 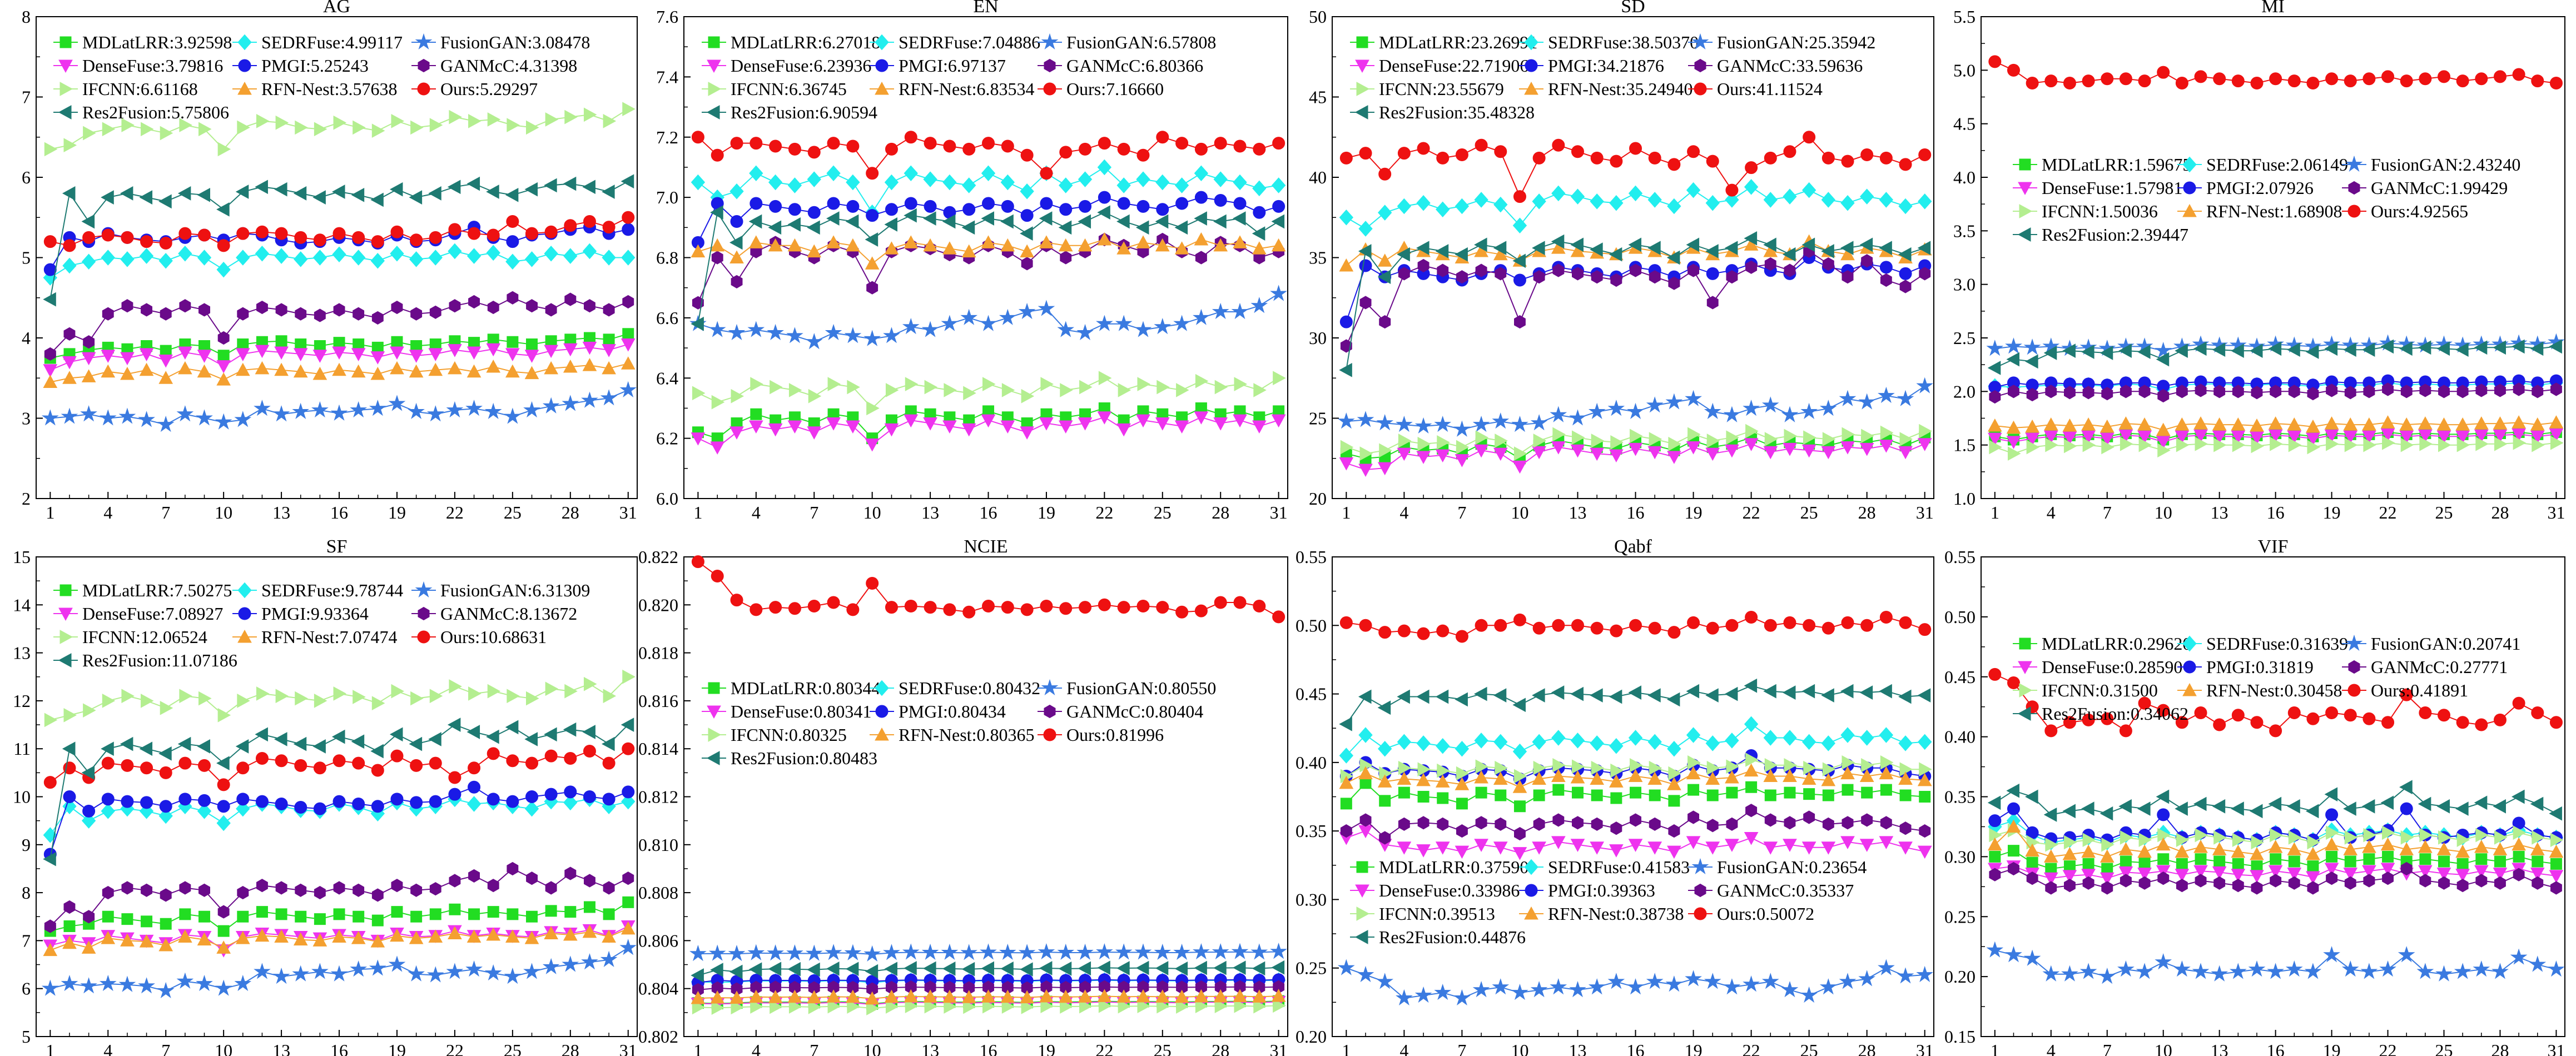 What do you see at coordinates (2273, 8) in the screenshot?
I see `panel-title: MI` at bounding box center [2273, 8].